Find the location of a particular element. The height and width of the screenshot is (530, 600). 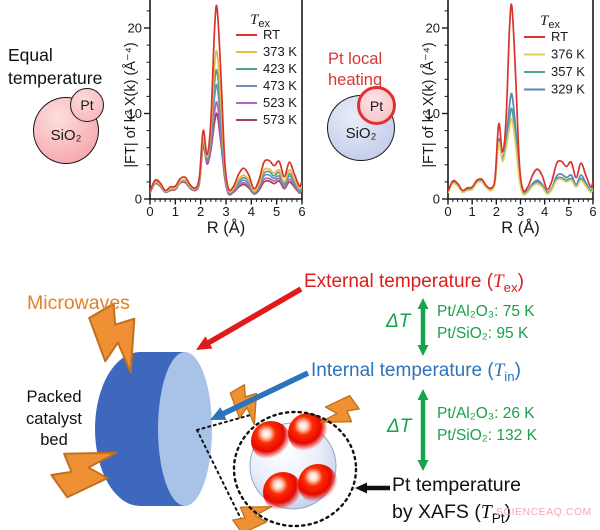

packed-catalyst-bed-label: Packed catalyst bed is located at coordinates (54, 418).